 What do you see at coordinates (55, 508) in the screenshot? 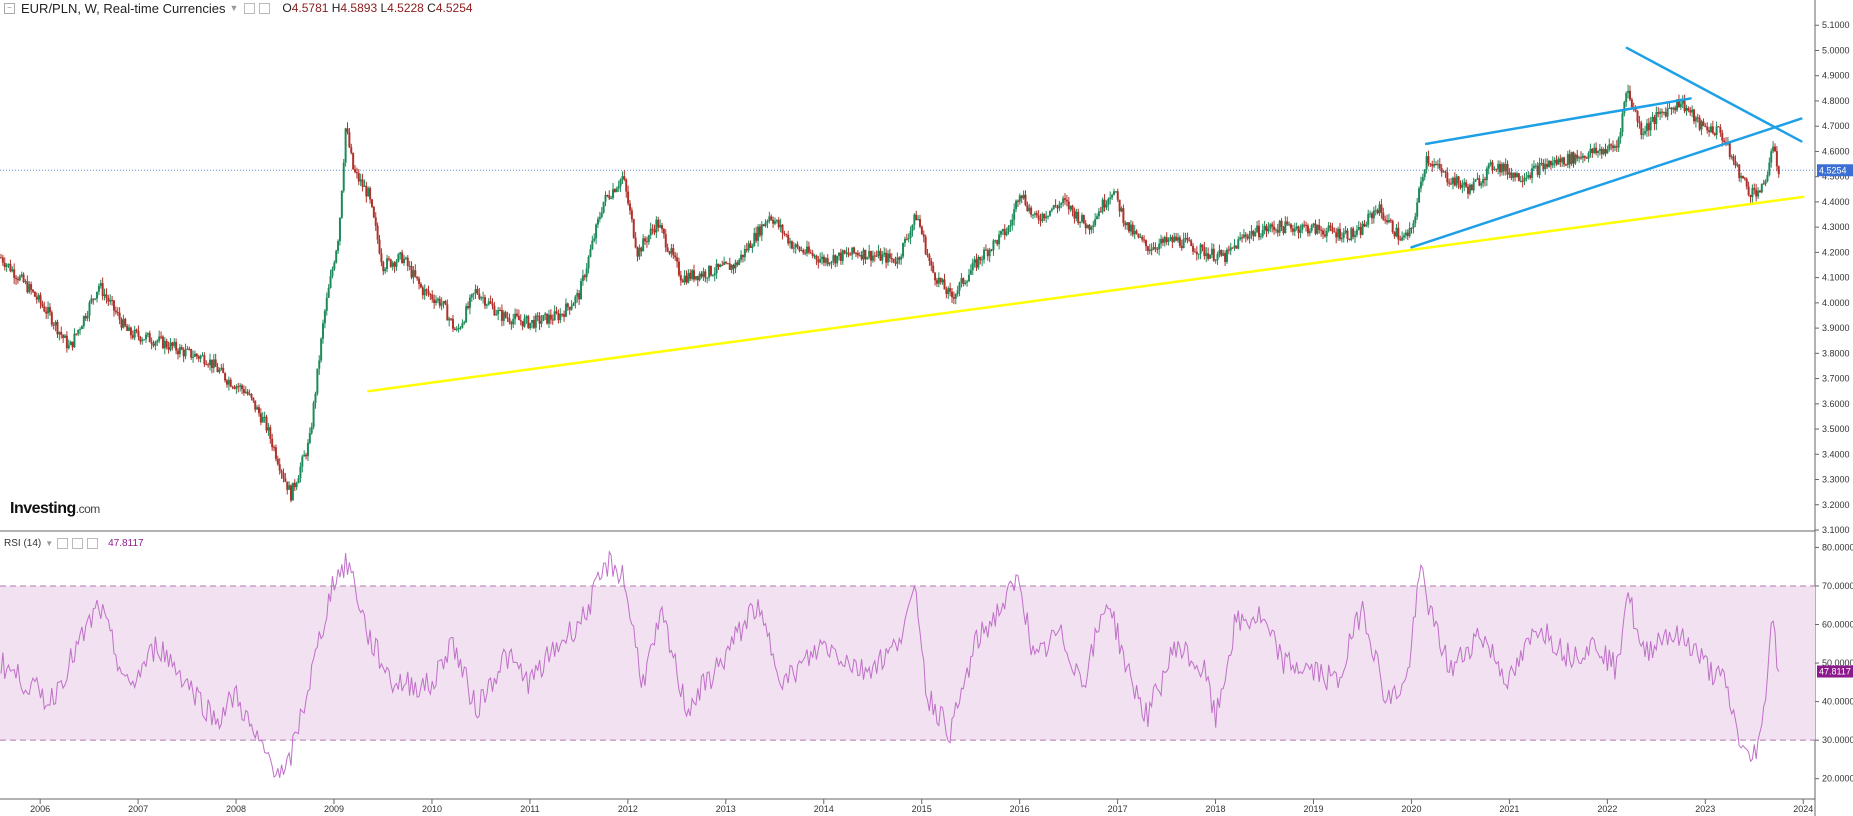
I see `investing-logo: Investing.com` at bounding box center [55, 508].